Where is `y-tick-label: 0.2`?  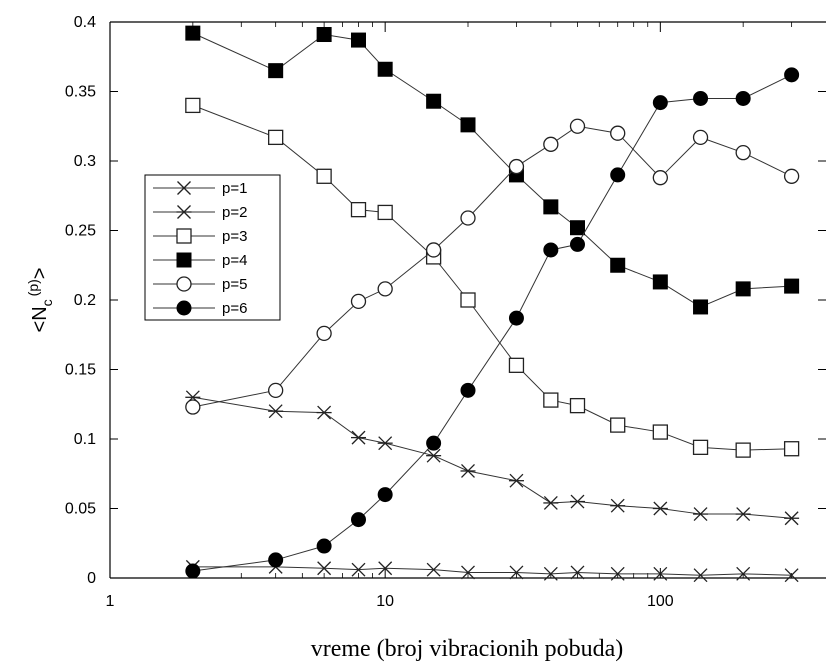
y-tick-label: 0.2 is located at coordinates (85, 300).